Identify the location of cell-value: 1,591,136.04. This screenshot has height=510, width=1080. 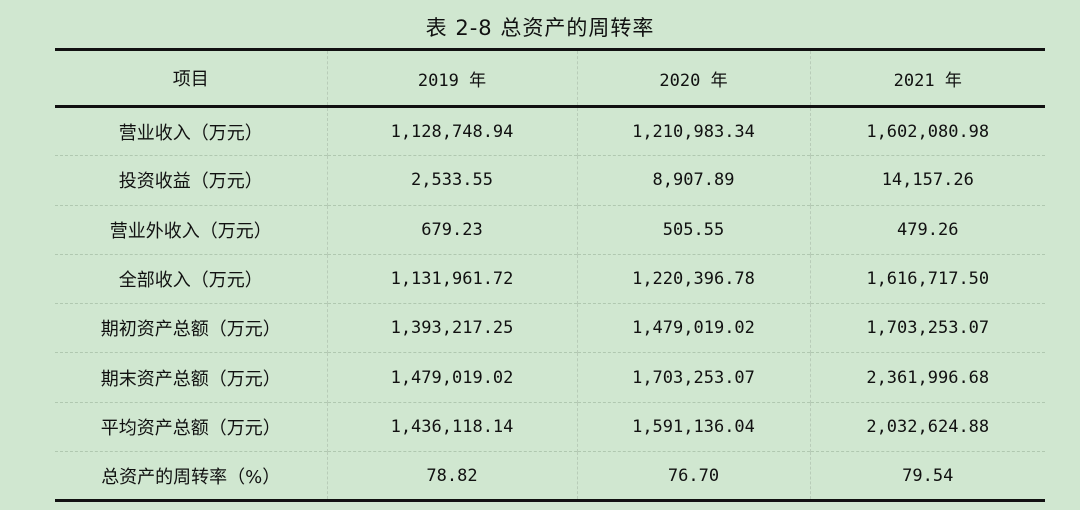
(693, 427).